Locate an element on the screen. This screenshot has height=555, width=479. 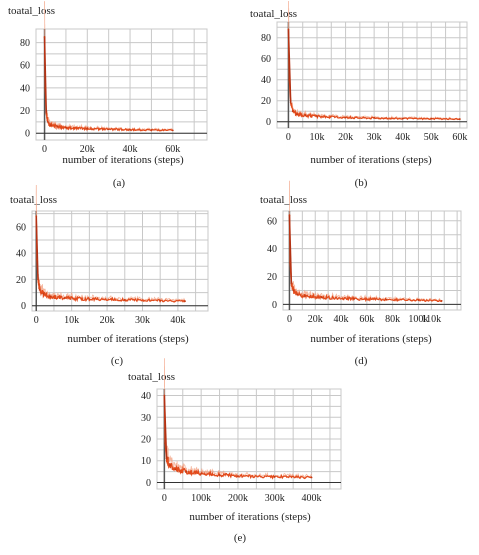
panel-caption: (b) is located at coordinates (361, 183).